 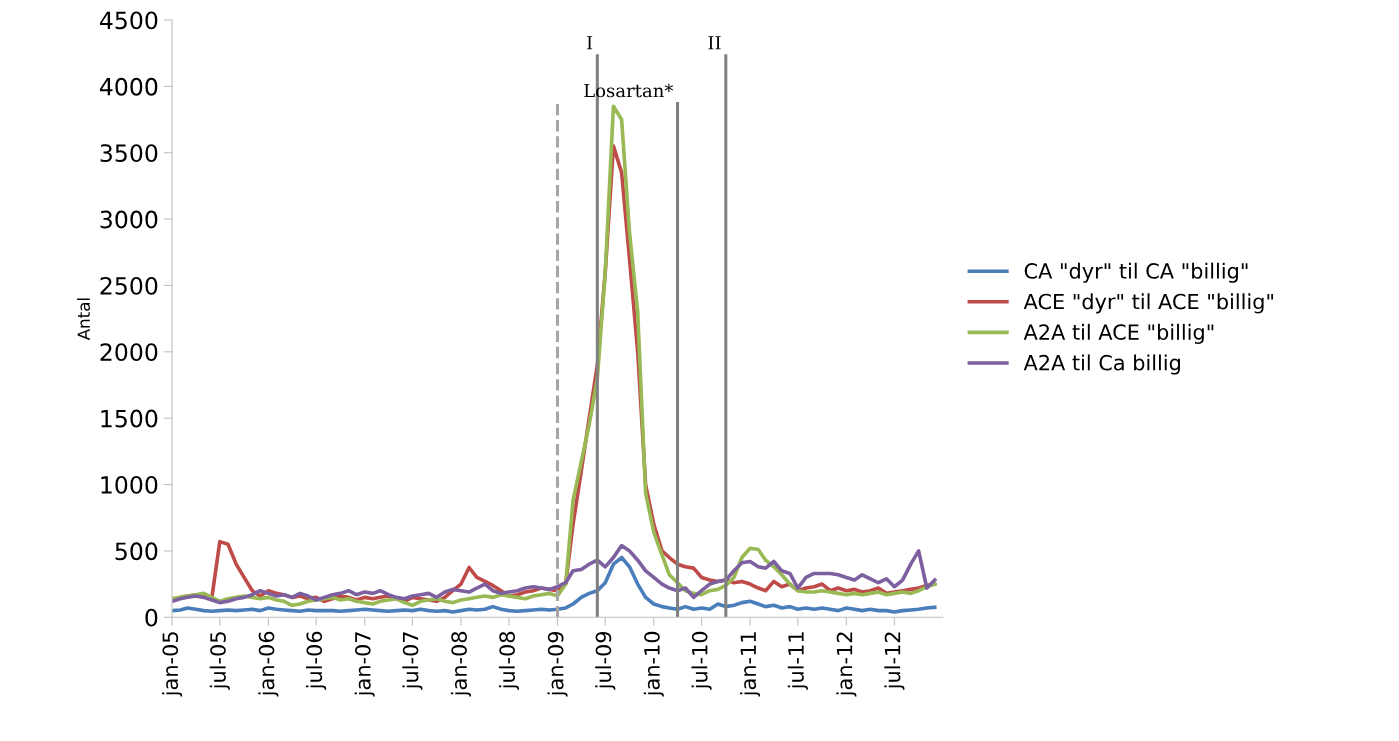 What do you see at coordinates (129, 352) in the screenshot?
I see `y-tick-label: 2000` at bounding box center [129, 352].